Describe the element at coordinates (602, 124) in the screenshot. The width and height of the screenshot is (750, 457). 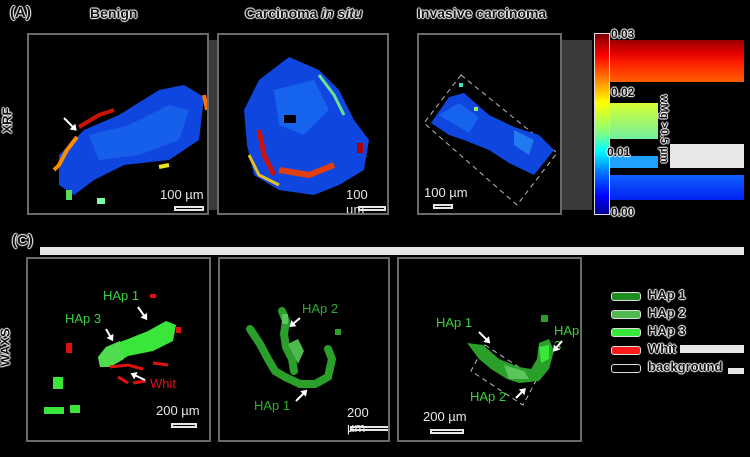
I see `colorbar` at that location.